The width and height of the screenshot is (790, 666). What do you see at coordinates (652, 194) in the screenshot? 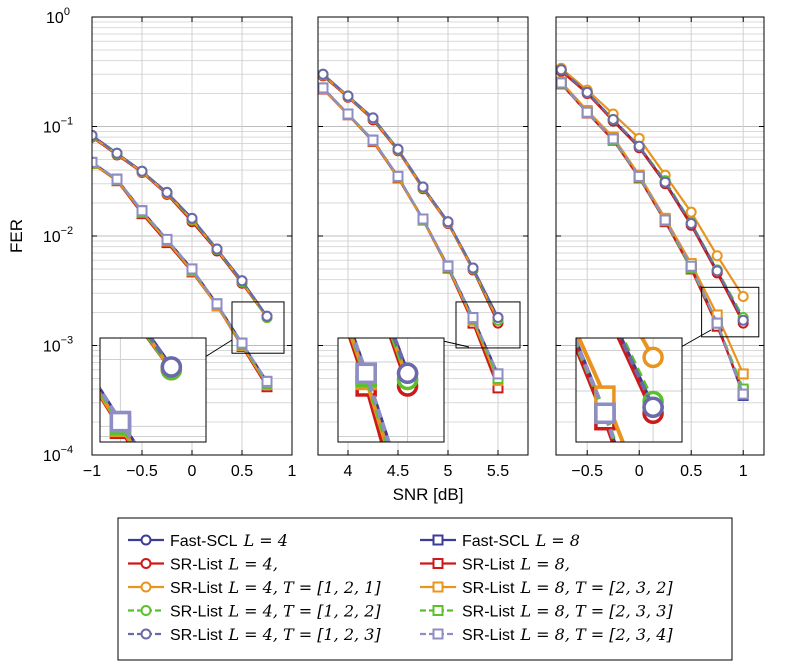
I see `series-3-5-line` at bounding box center [652, 194].